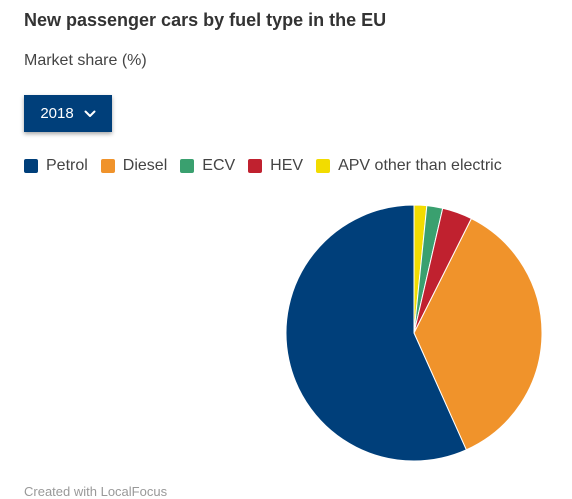  What do you see at coordinates (90, 113) in the screenshot?
I see `chevron-down-icon` at bounding box center [90, 113].